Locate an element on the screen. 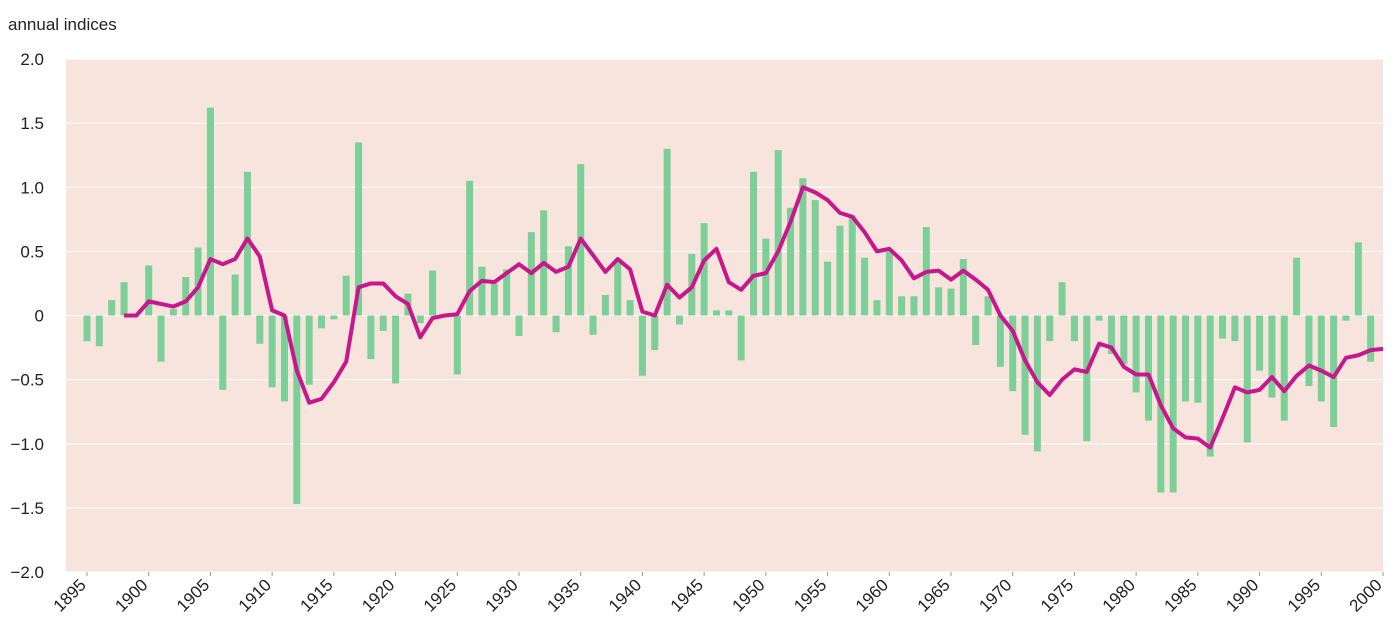 This screenshot has height=618, width=1399. x-tick-label: 1955 is located at coordinates (810, 595).